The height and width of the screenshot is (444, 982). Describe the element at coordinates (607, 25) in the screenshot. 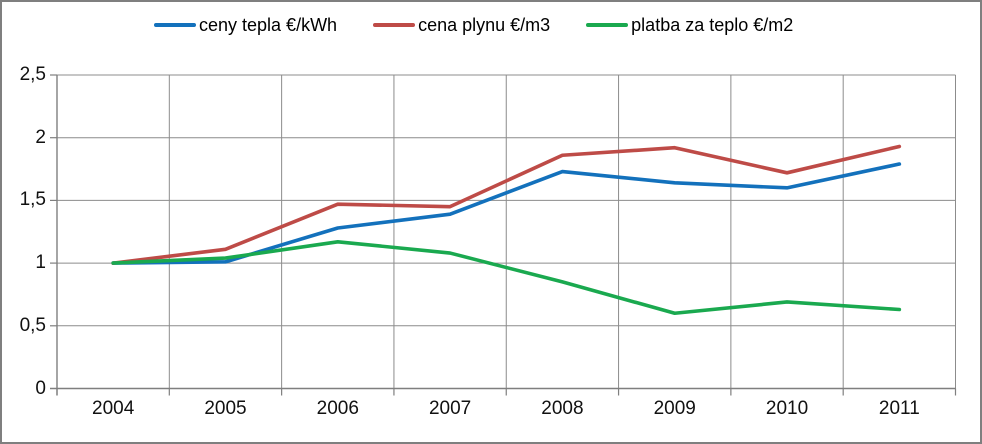

I see `legend-line-swatch-green` at that location.